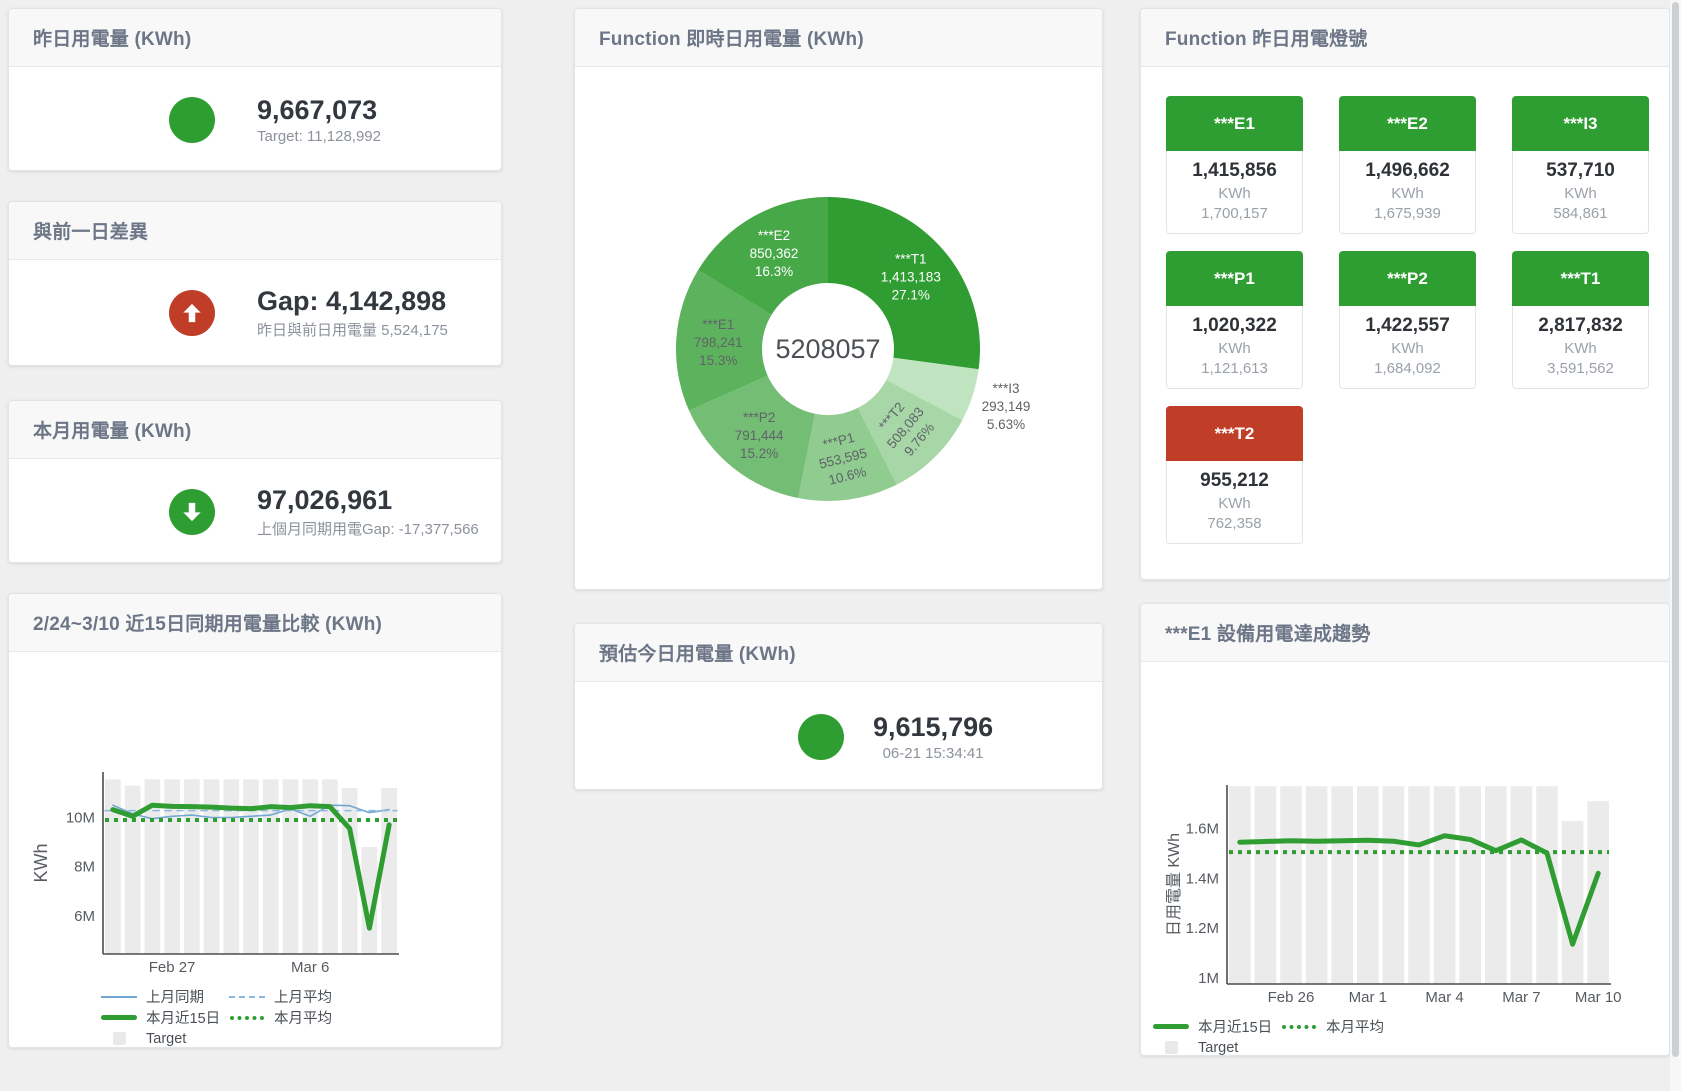 The width and height of the screenshot is (1681, 1091). I want to click on arrow-up-circle-icon, so click(192, 312).